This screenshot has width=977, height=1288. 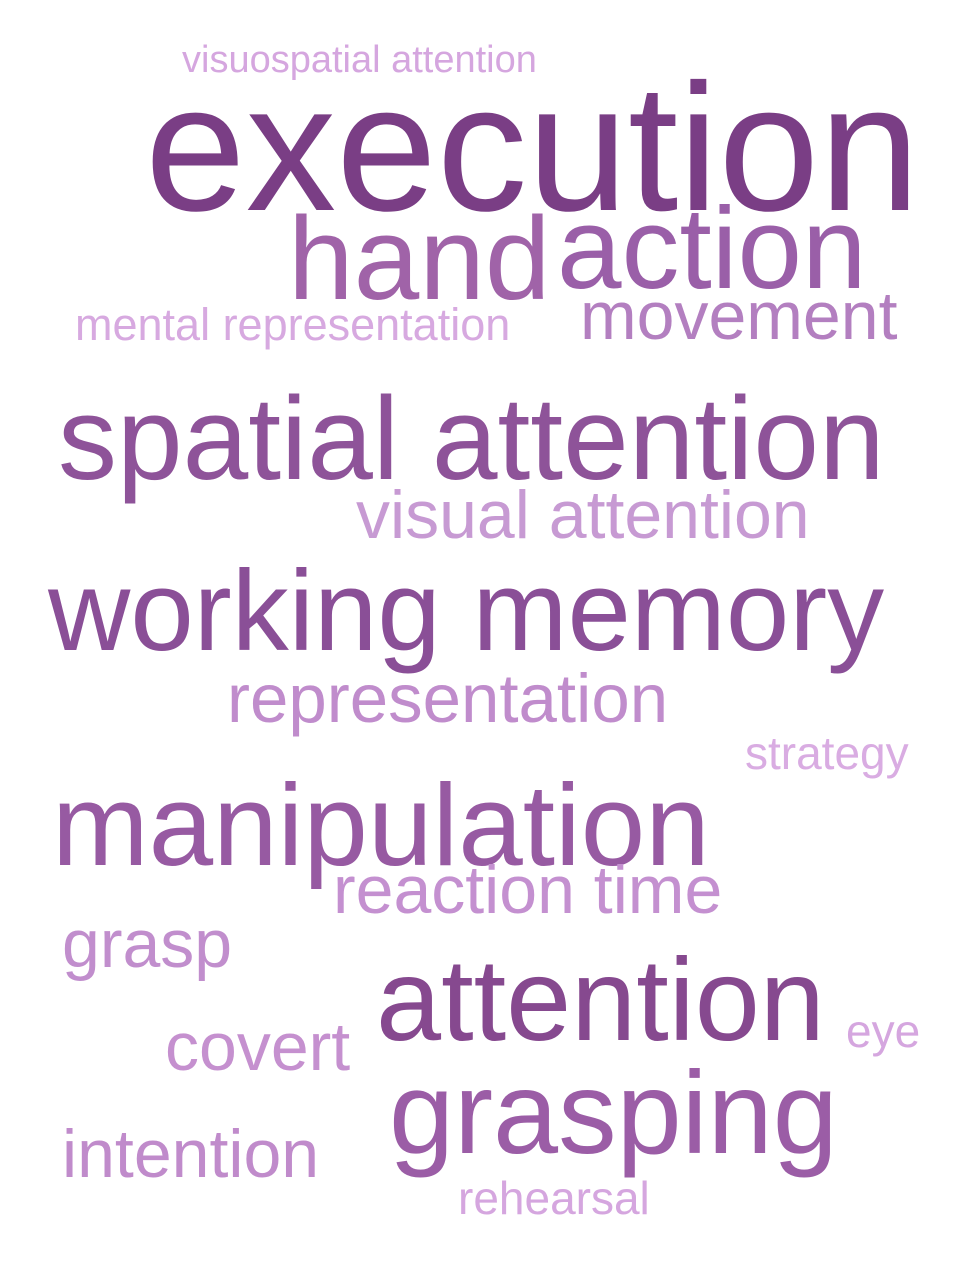 What do you see at coordinates (554, 1198) in the screenshot?
I see `word-rehearsal: rehearsal` at bounding box center [554, 1198].